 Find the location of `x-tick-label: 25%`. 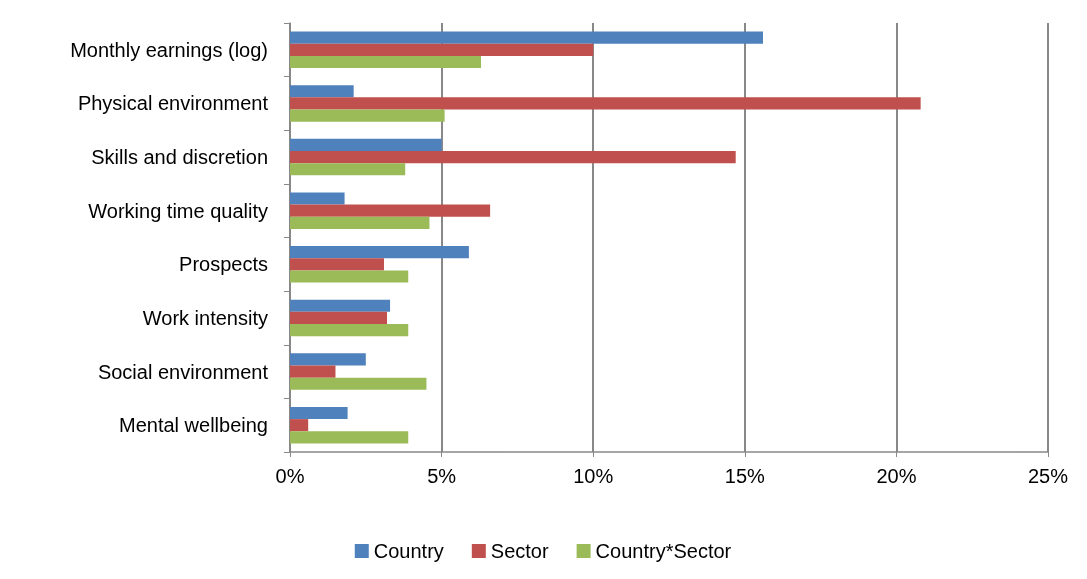

x-tick-label: 25% is located at coordinates (1048, 476).